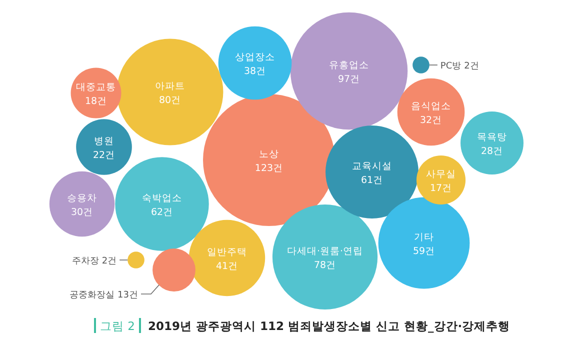 The image size is (563, 353). What do you see at coordinates (170, 86) in the screenshot?
I see `category-label: 아파트` at bounding box center [170, 86].